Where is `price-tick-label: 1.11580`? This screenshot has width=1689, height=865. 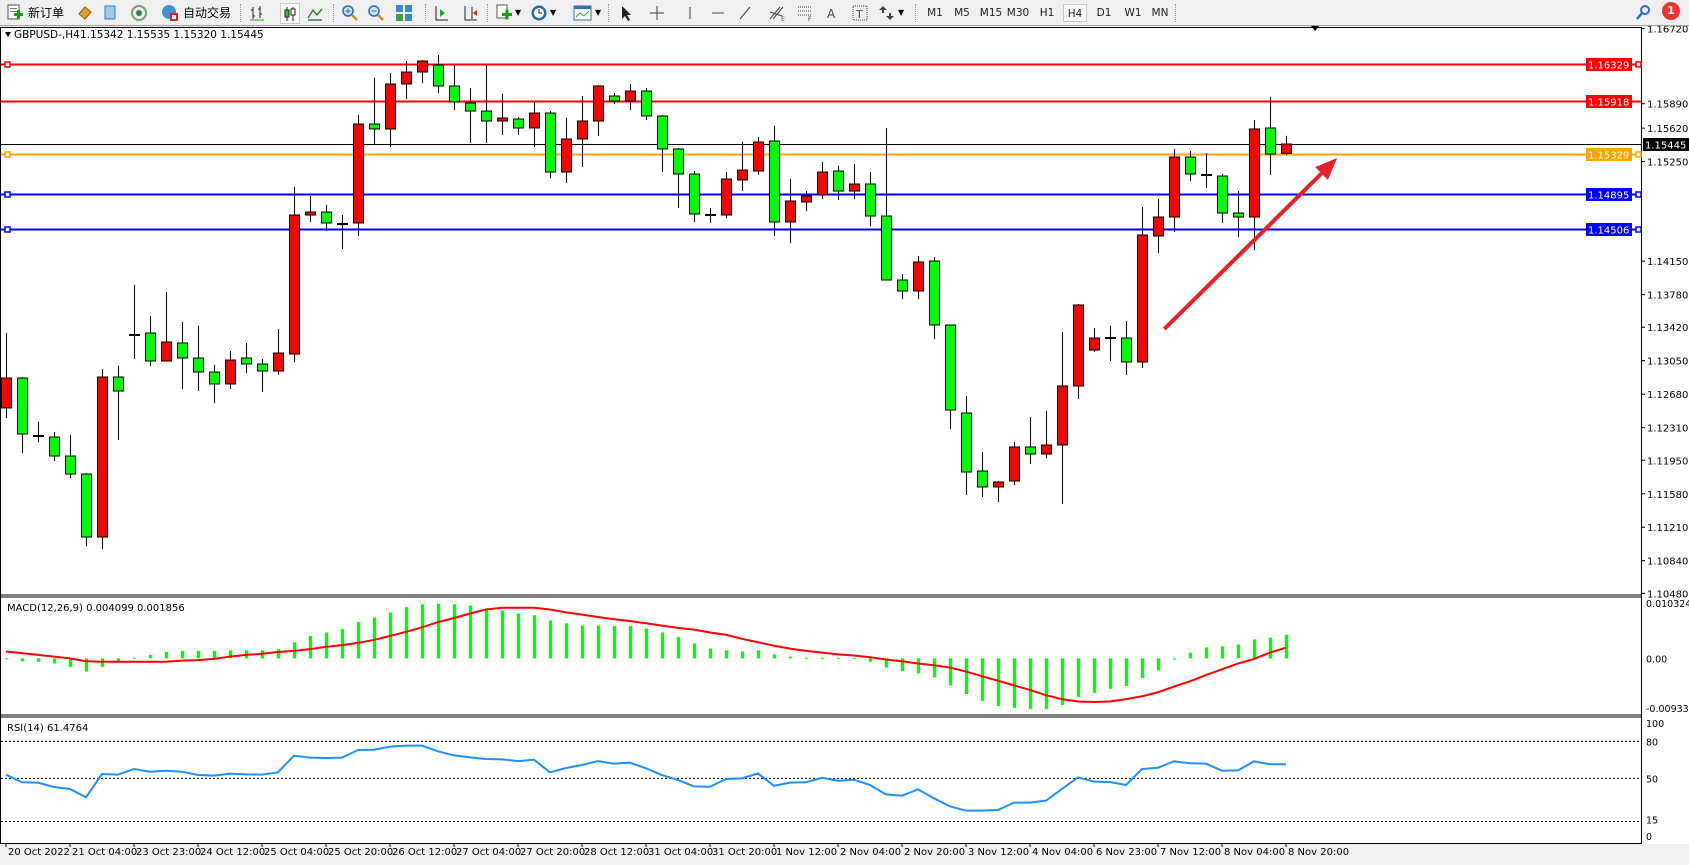
price-tick-label: 1.11580 is located at coordinates (1667, 495).